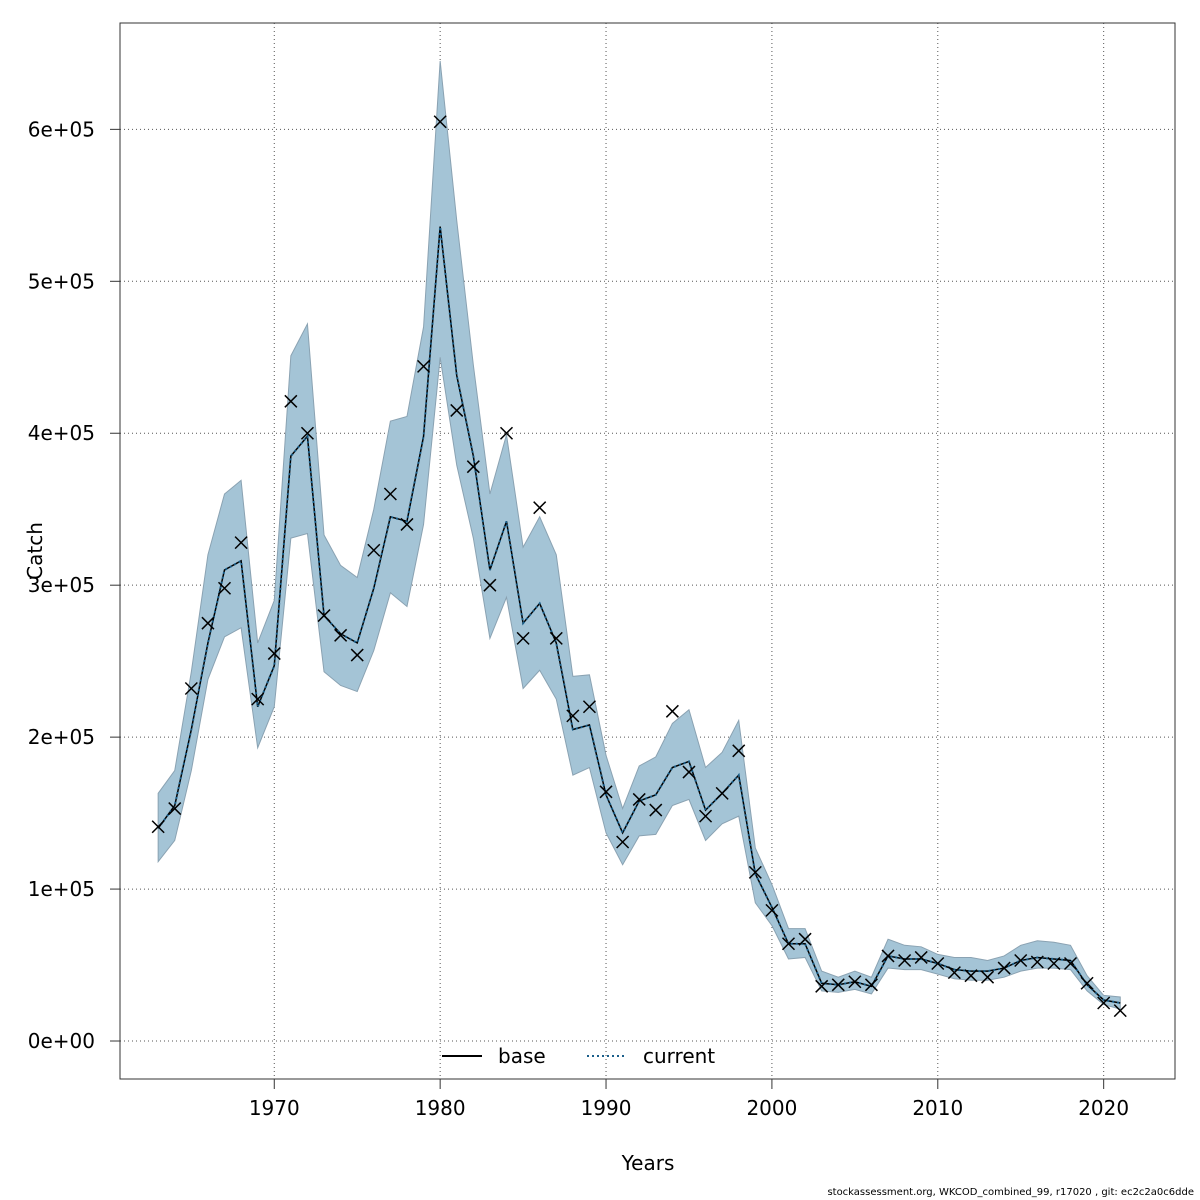  What do you see at coordinates (61, 889) in the screenshot?
I see `y-tick-label: 1e+05` at bounding box center [61, 889].